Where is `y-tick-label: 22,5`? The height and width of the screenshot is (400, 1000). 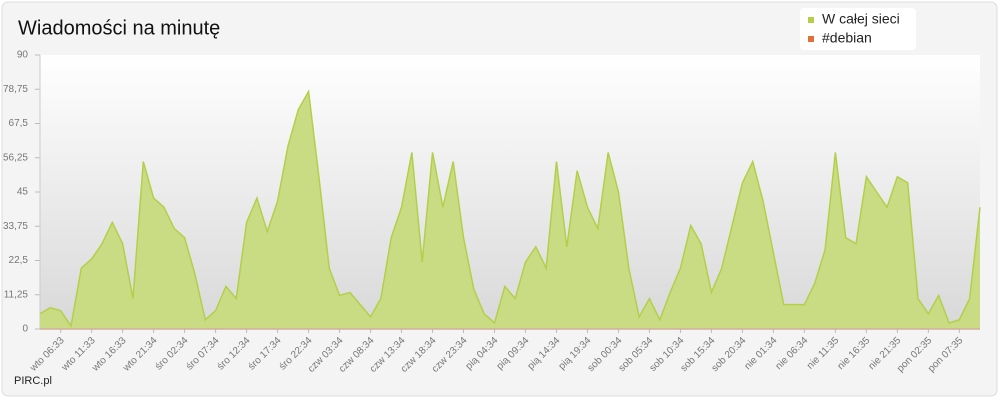 y-tick-label: 22,5 is located at coordinates (19, 260).